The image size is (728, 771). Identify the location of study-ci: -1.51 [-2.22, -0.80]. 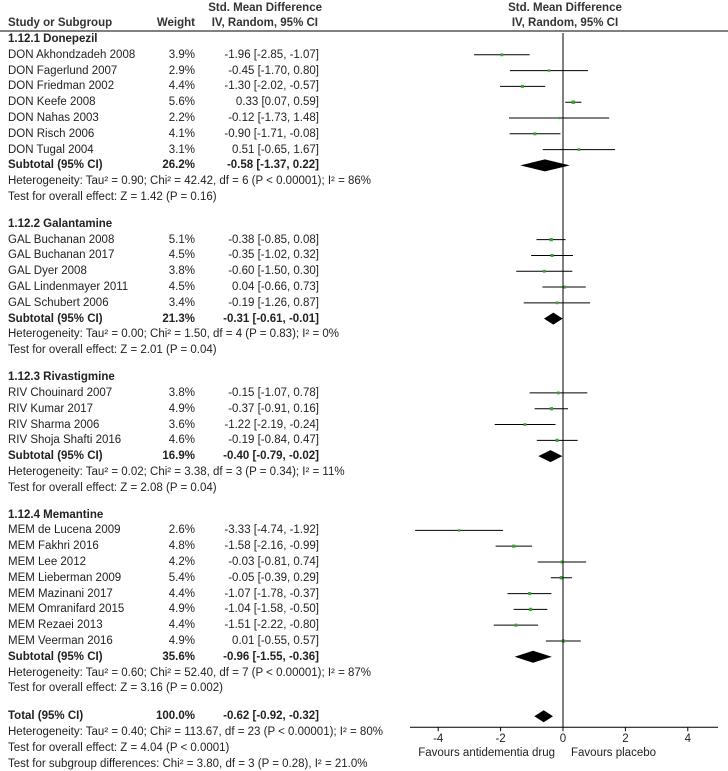
(271, 625).